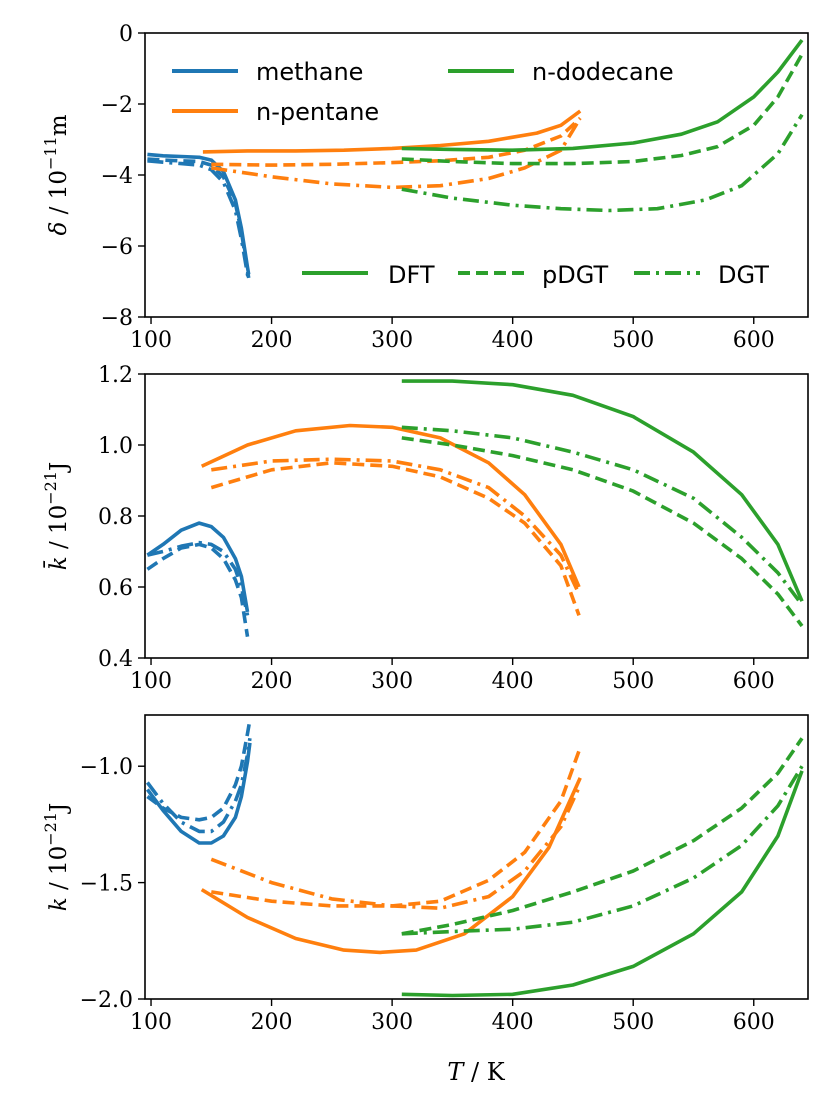  I want to click on legend-label-dgt: DGT, so click(743, 275).